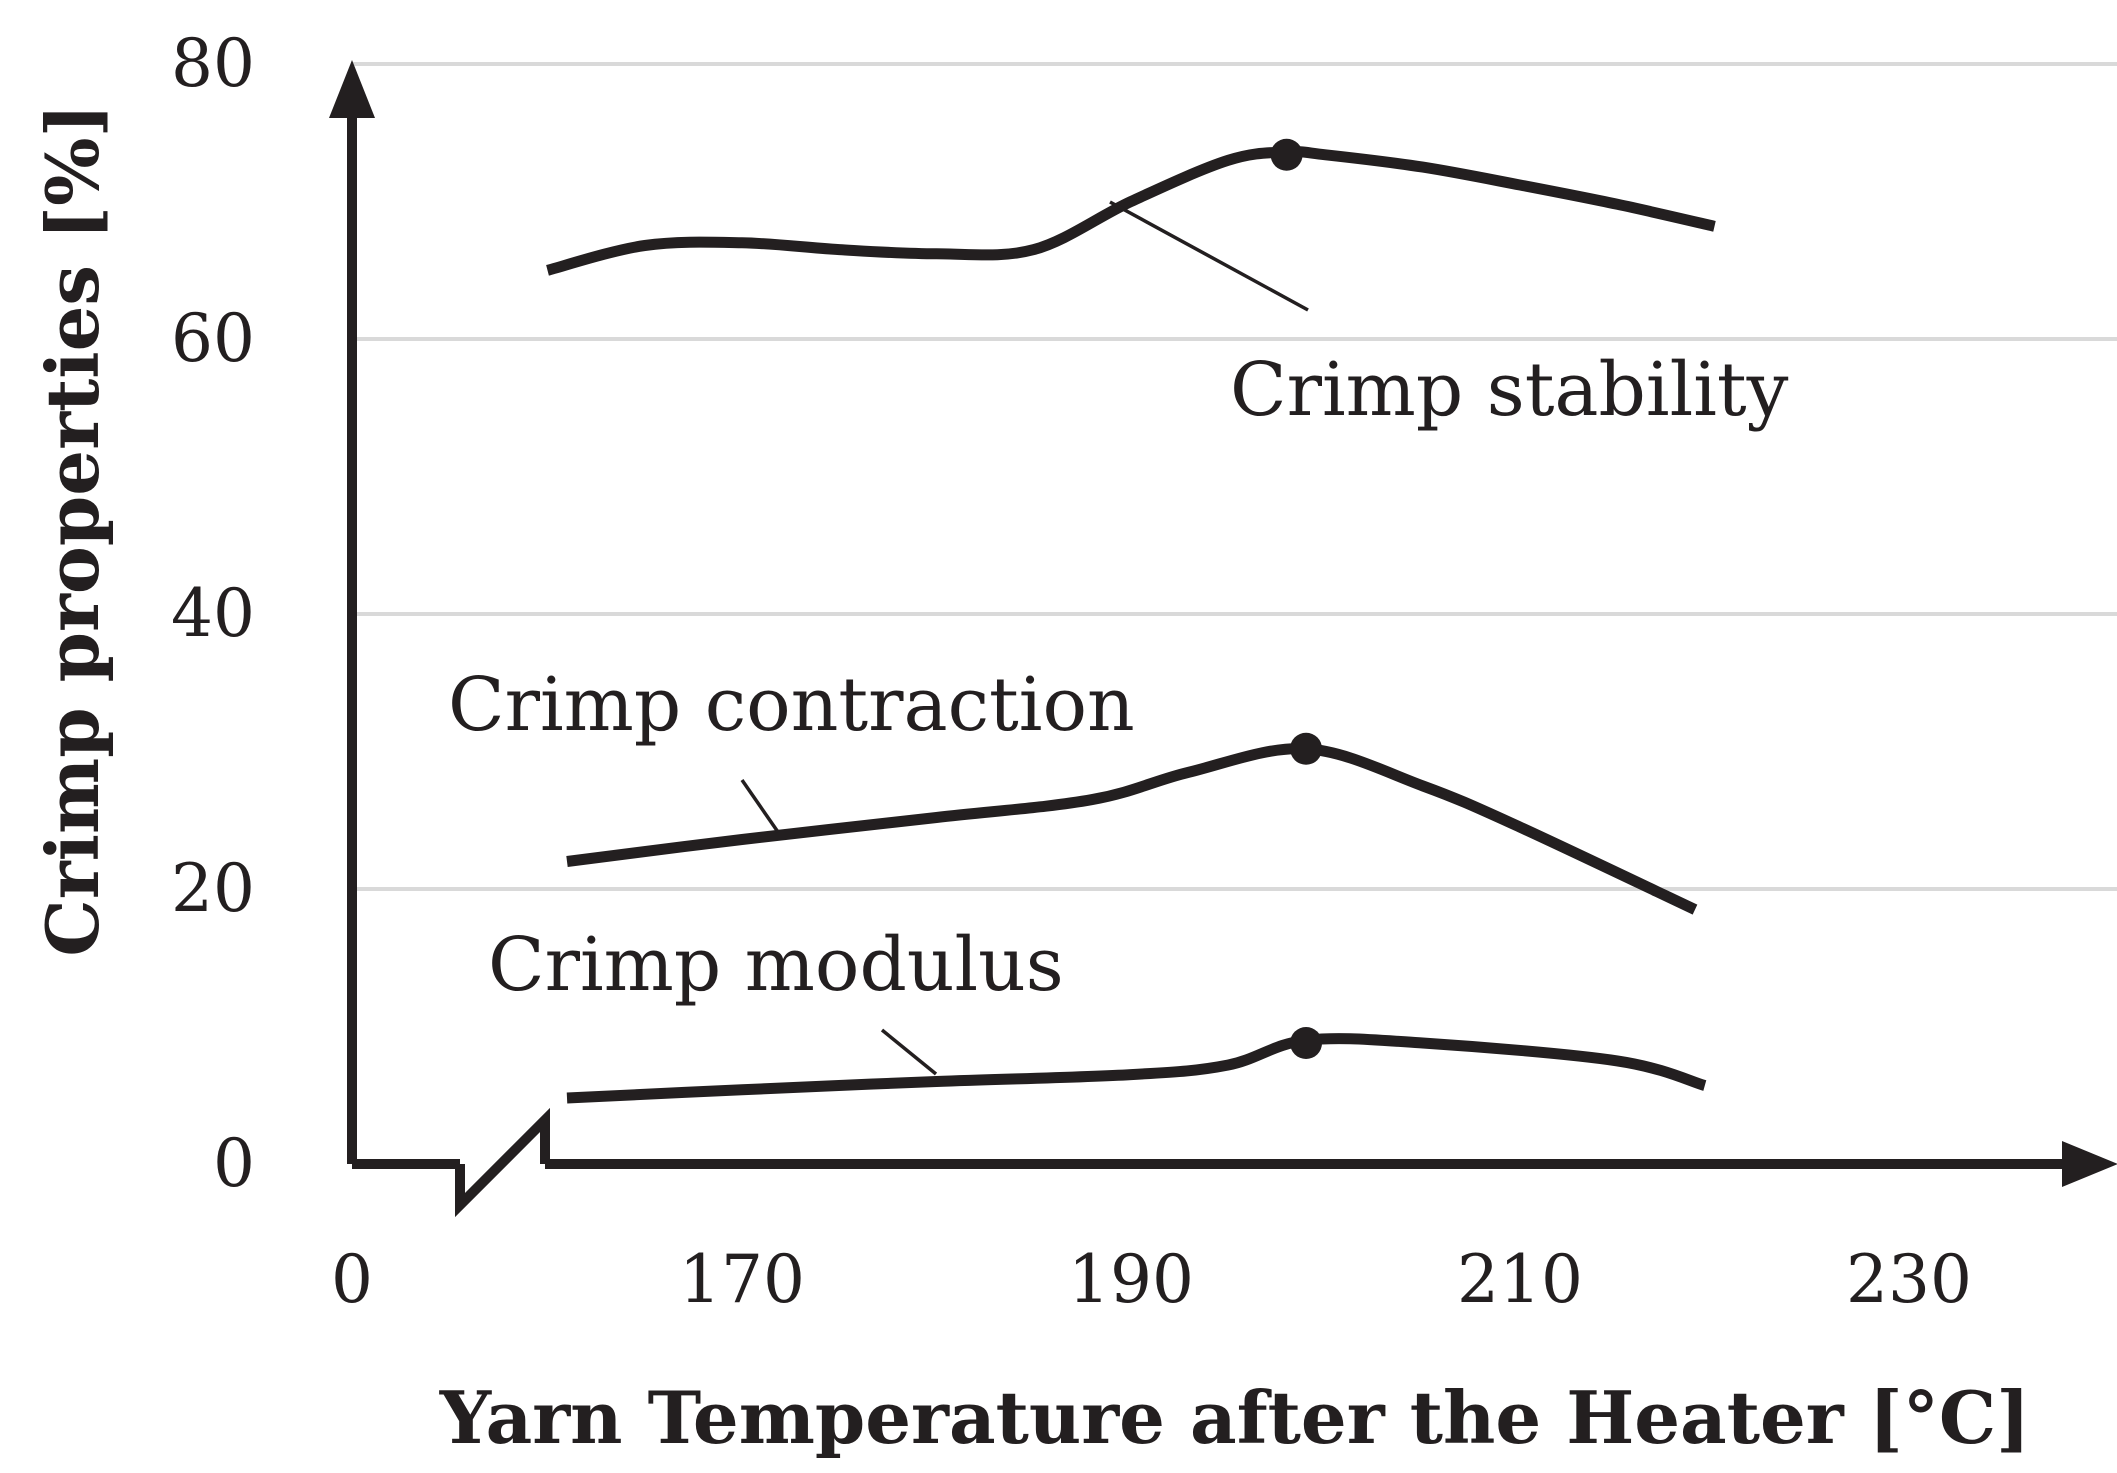  What do you see at coordinates (742, 1279) in the screenshot?
I see `x-tick-label: 170` at bounding box center [742, 1279].